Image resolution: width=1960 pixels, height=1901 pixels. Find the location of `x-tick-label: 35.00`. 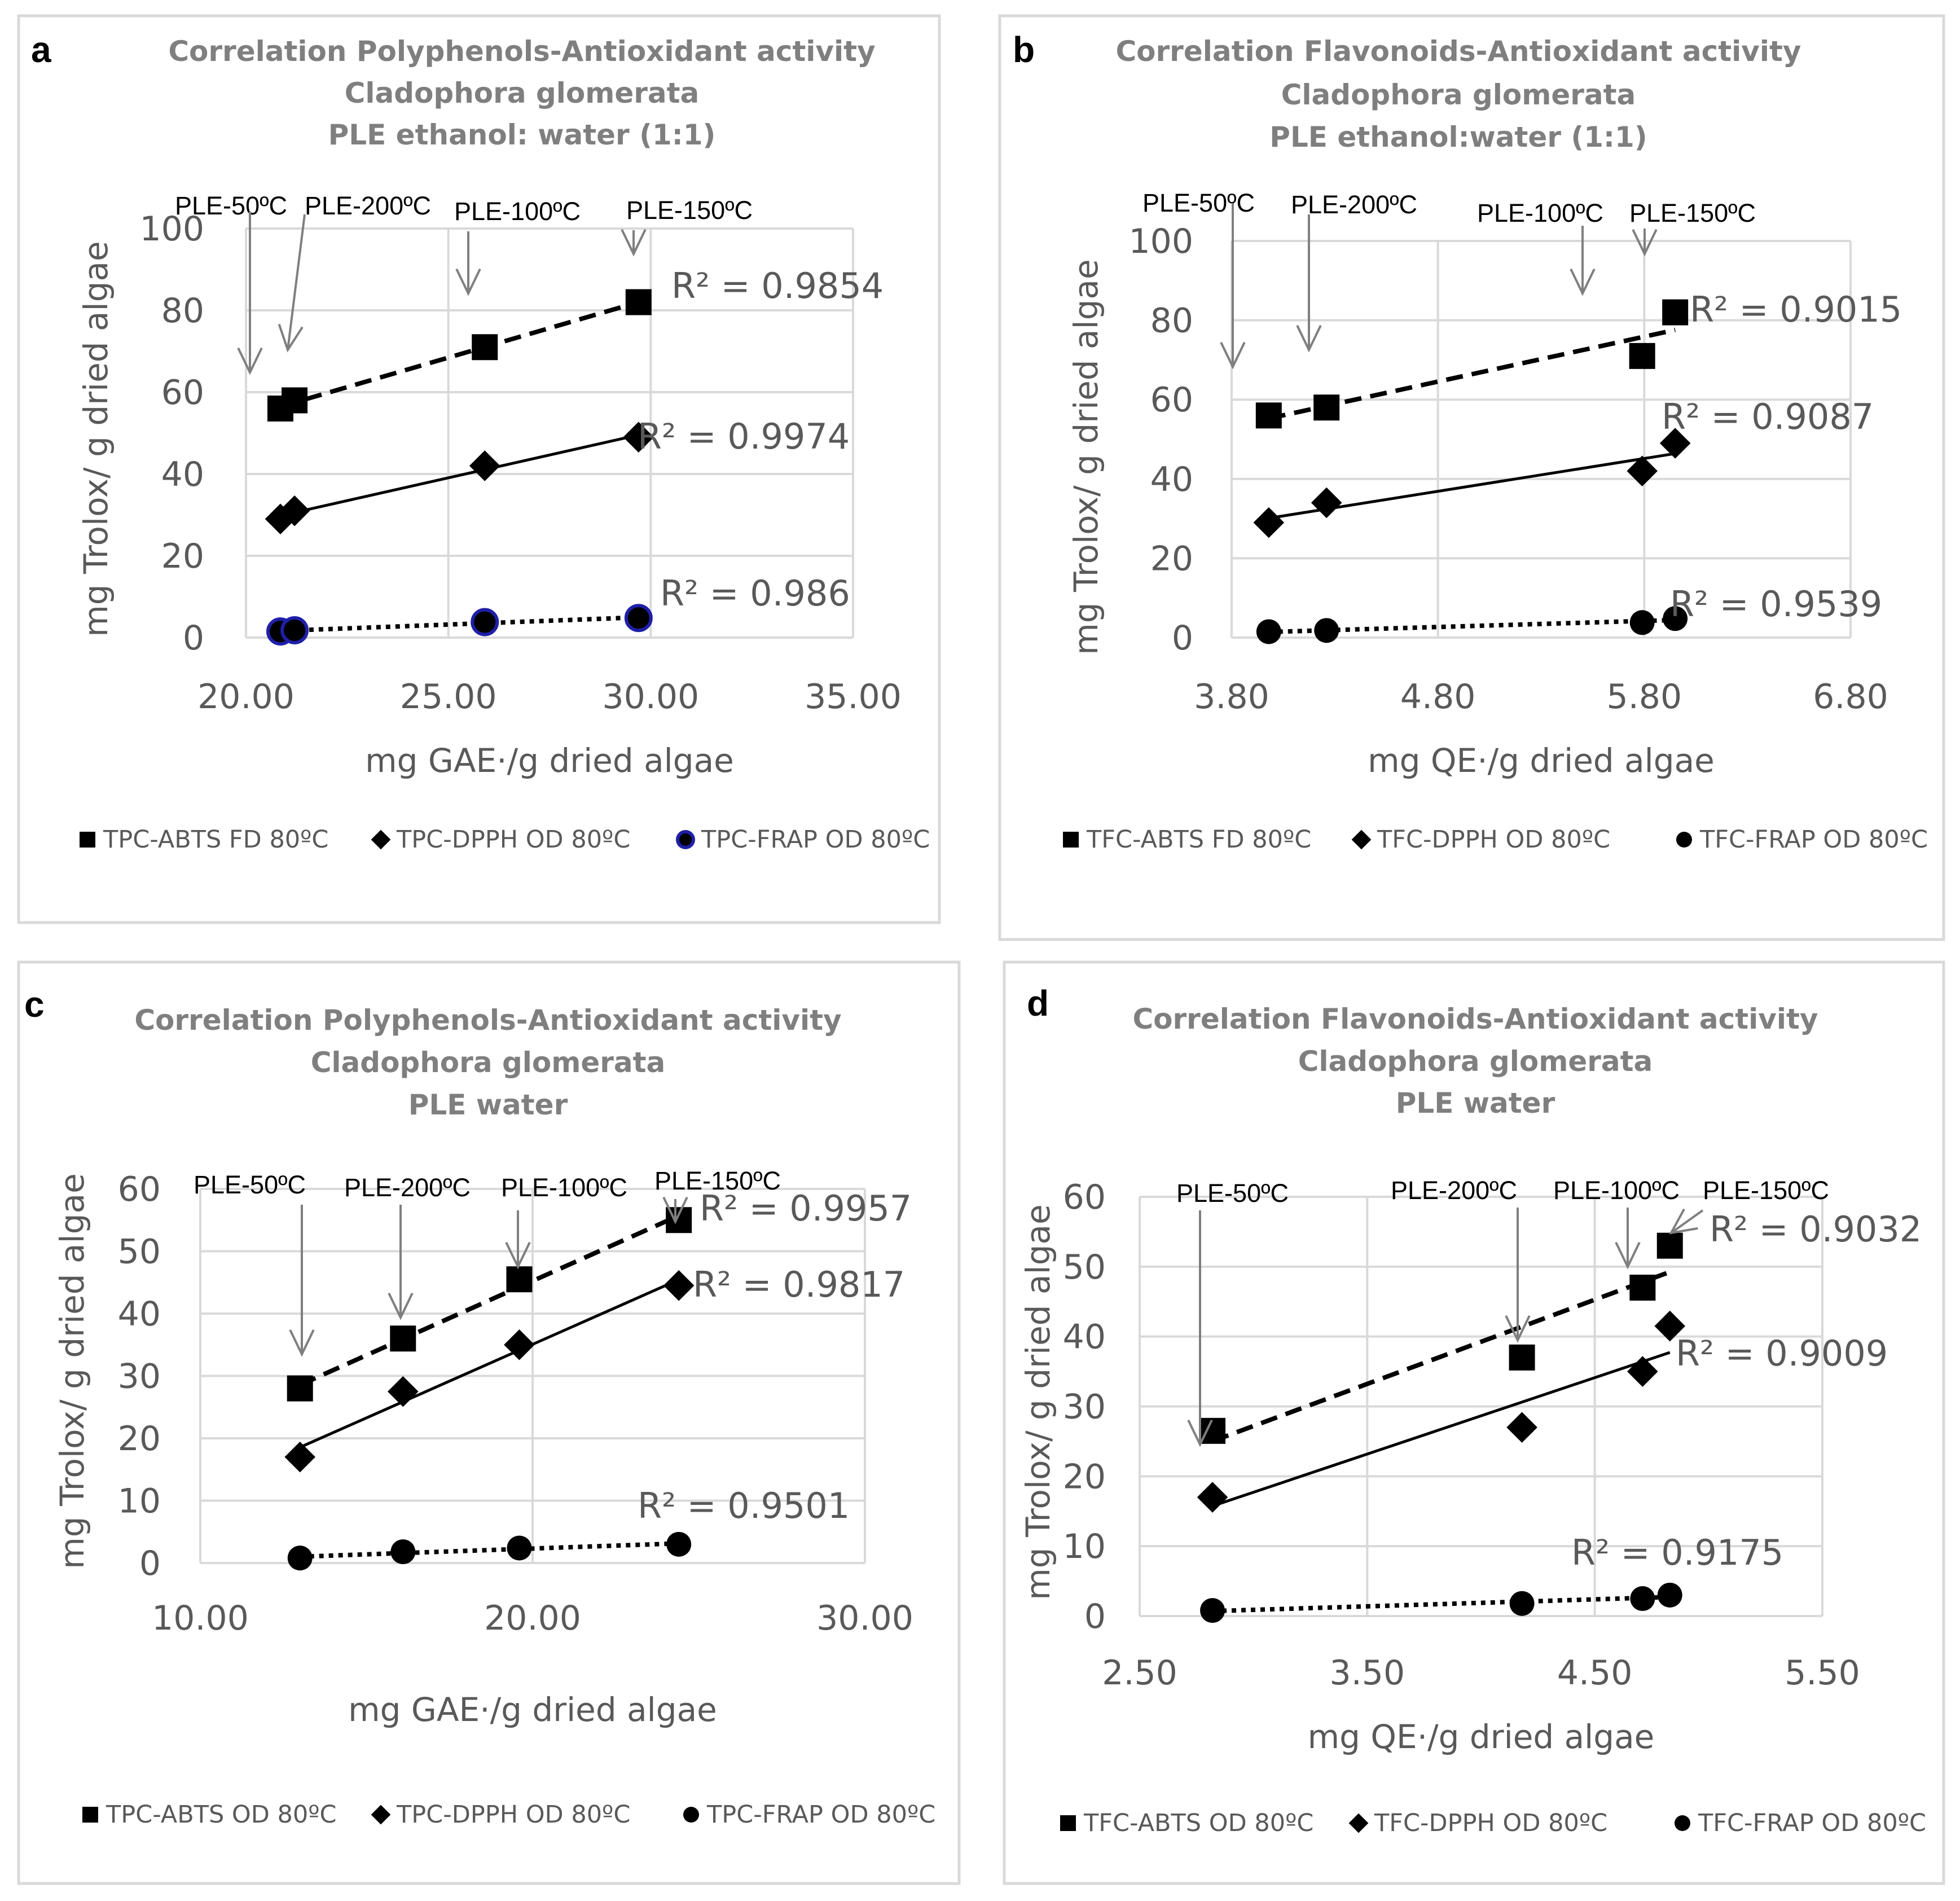

x-tick-label: 35.00 is located at coordinates (853, 697).